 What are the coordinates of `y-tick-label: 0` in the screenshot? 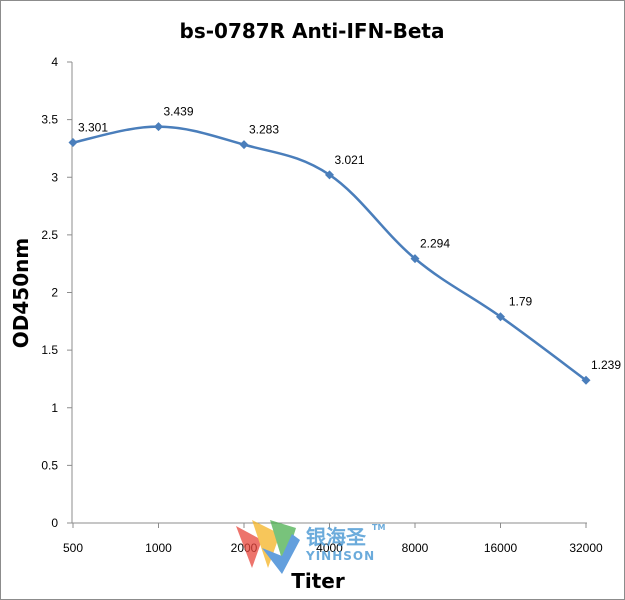 It's located at (54, 523).